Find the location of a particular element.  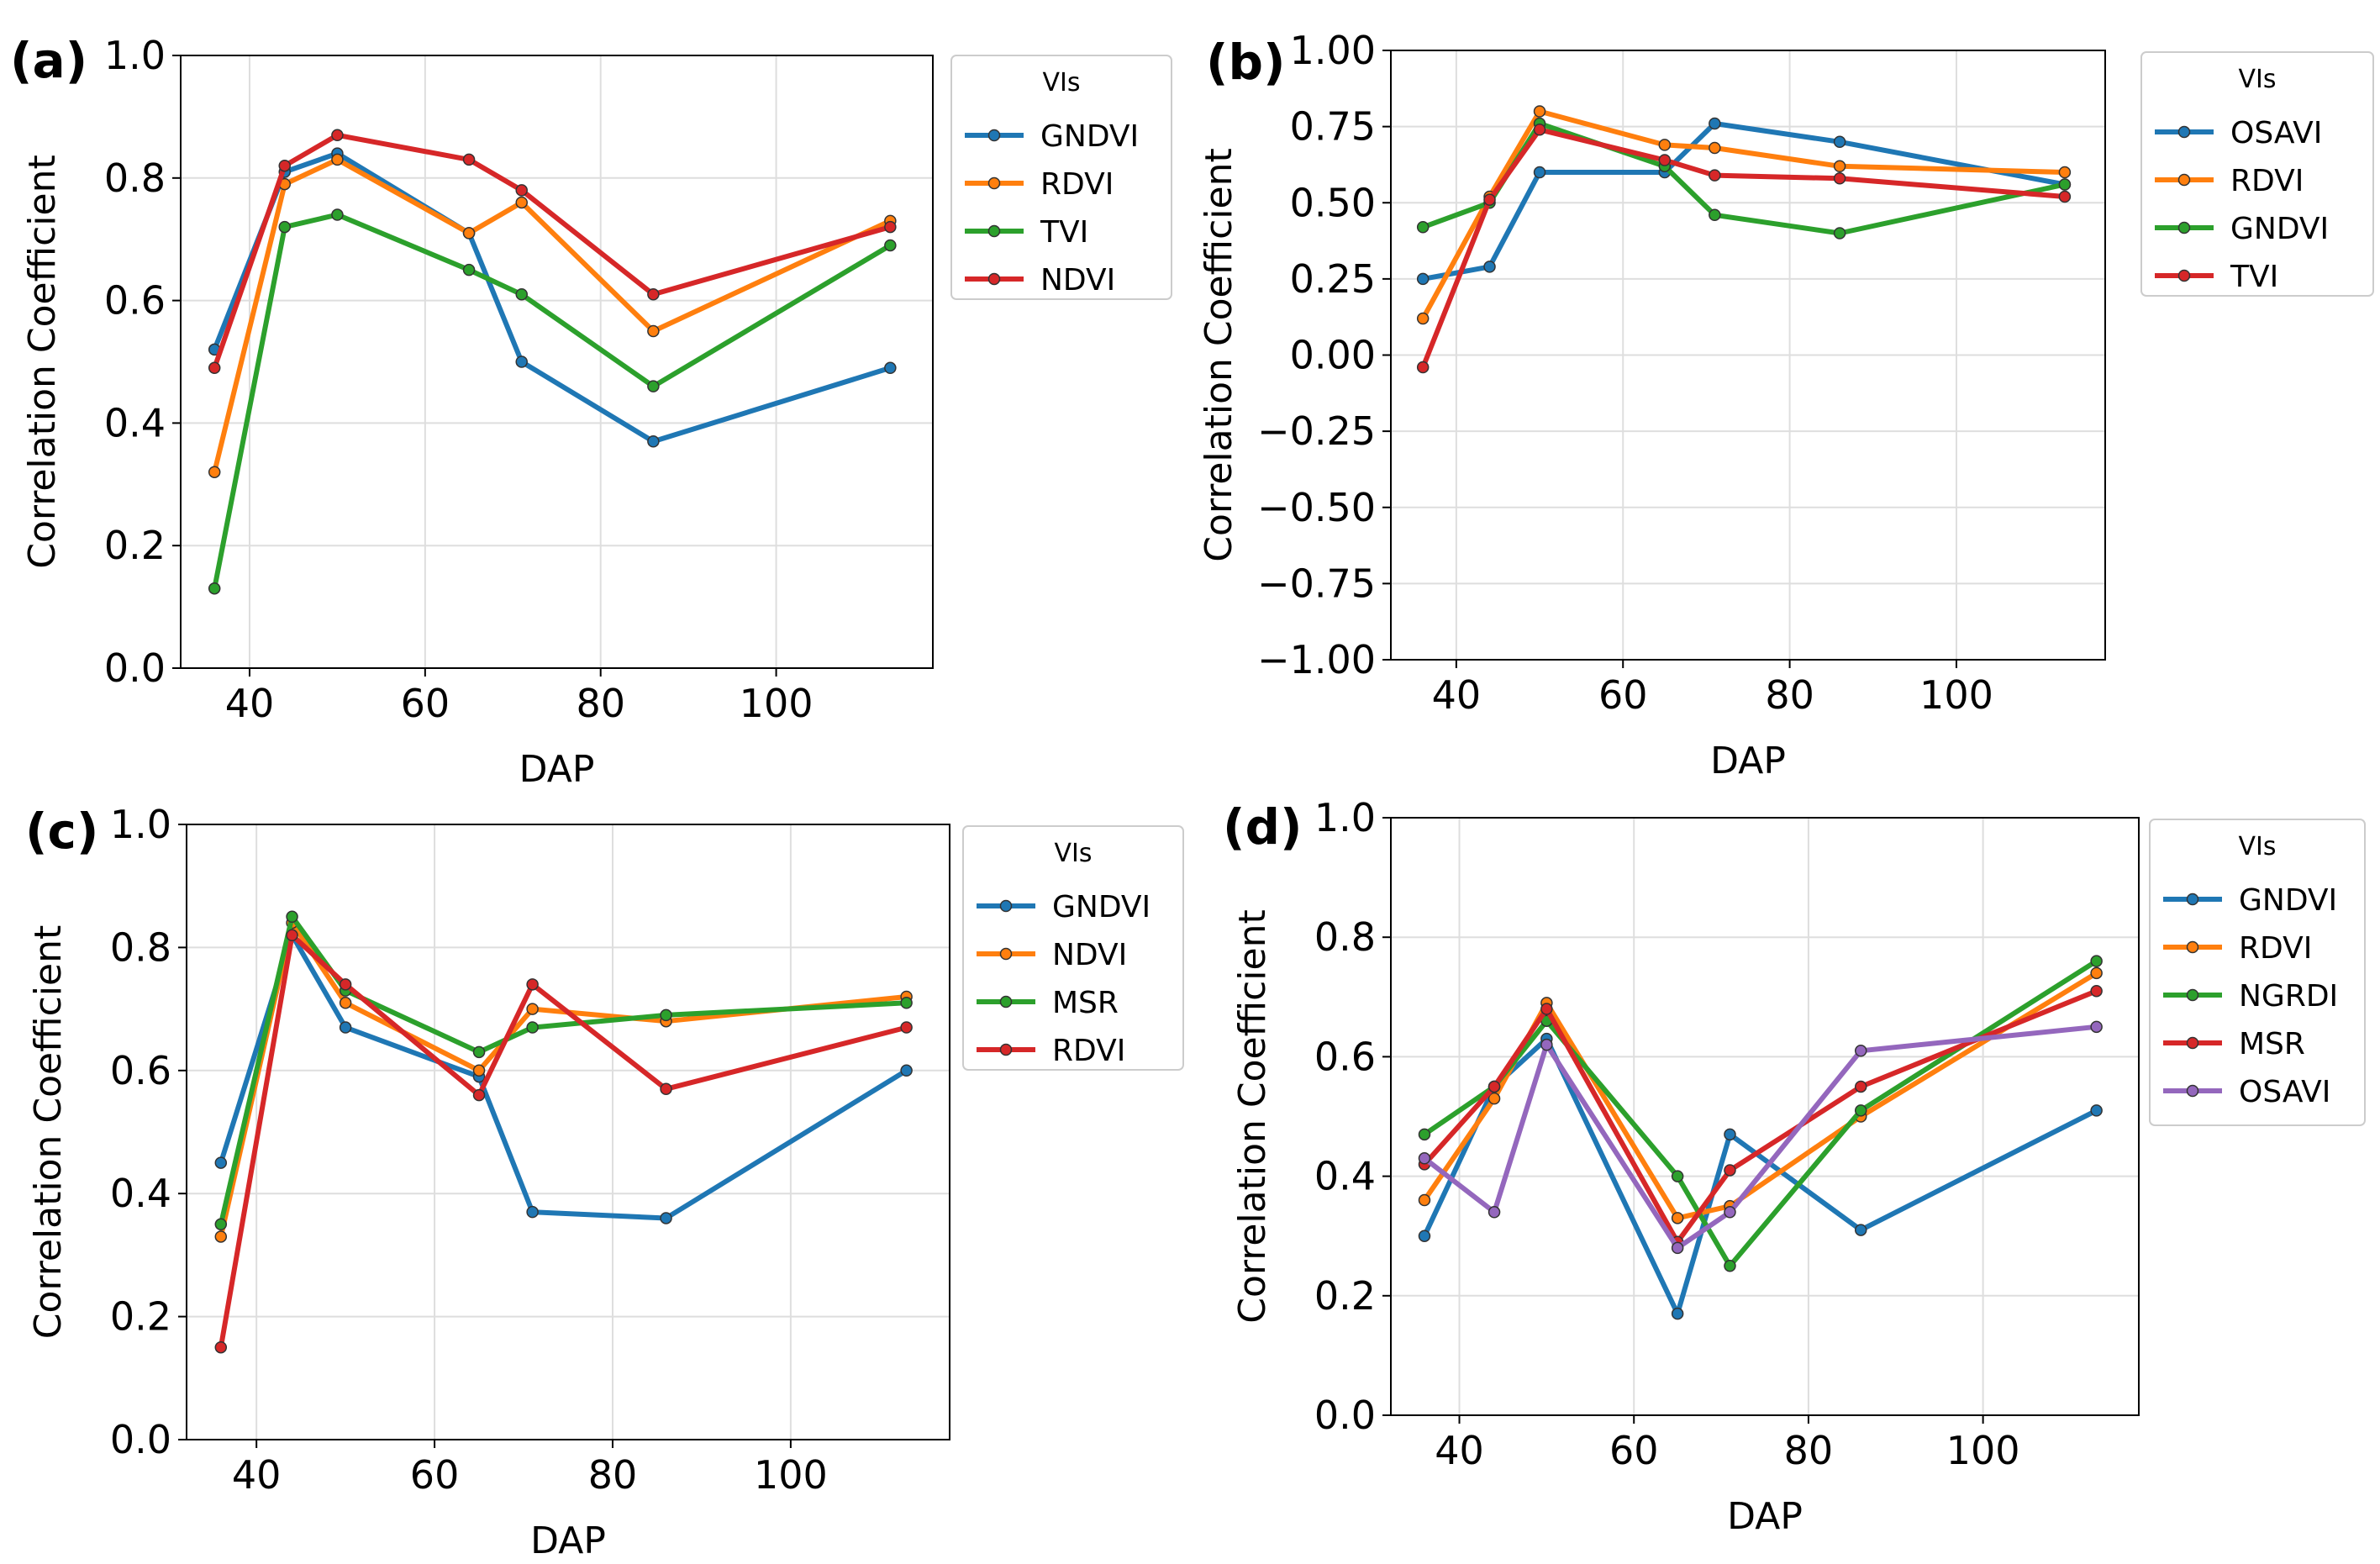

legend-entry: NDVI is located at coordinates (1089, 955).